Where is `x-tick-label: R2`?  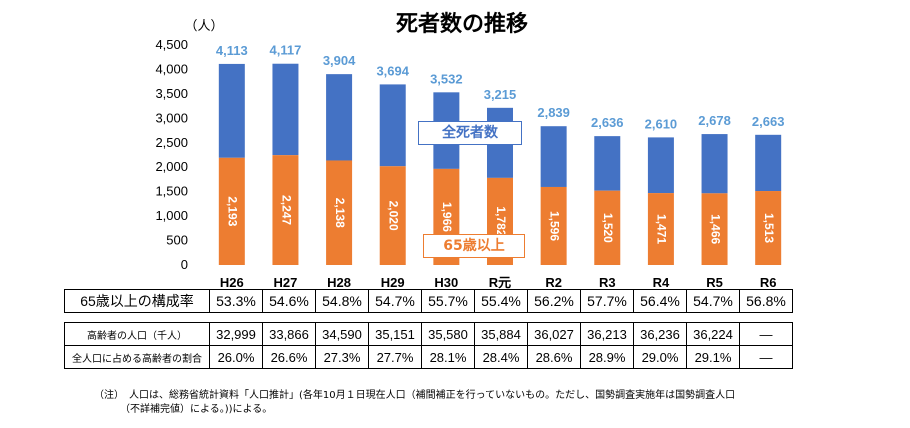
x-tick-label: R2 is located at coordinates (553, 282).